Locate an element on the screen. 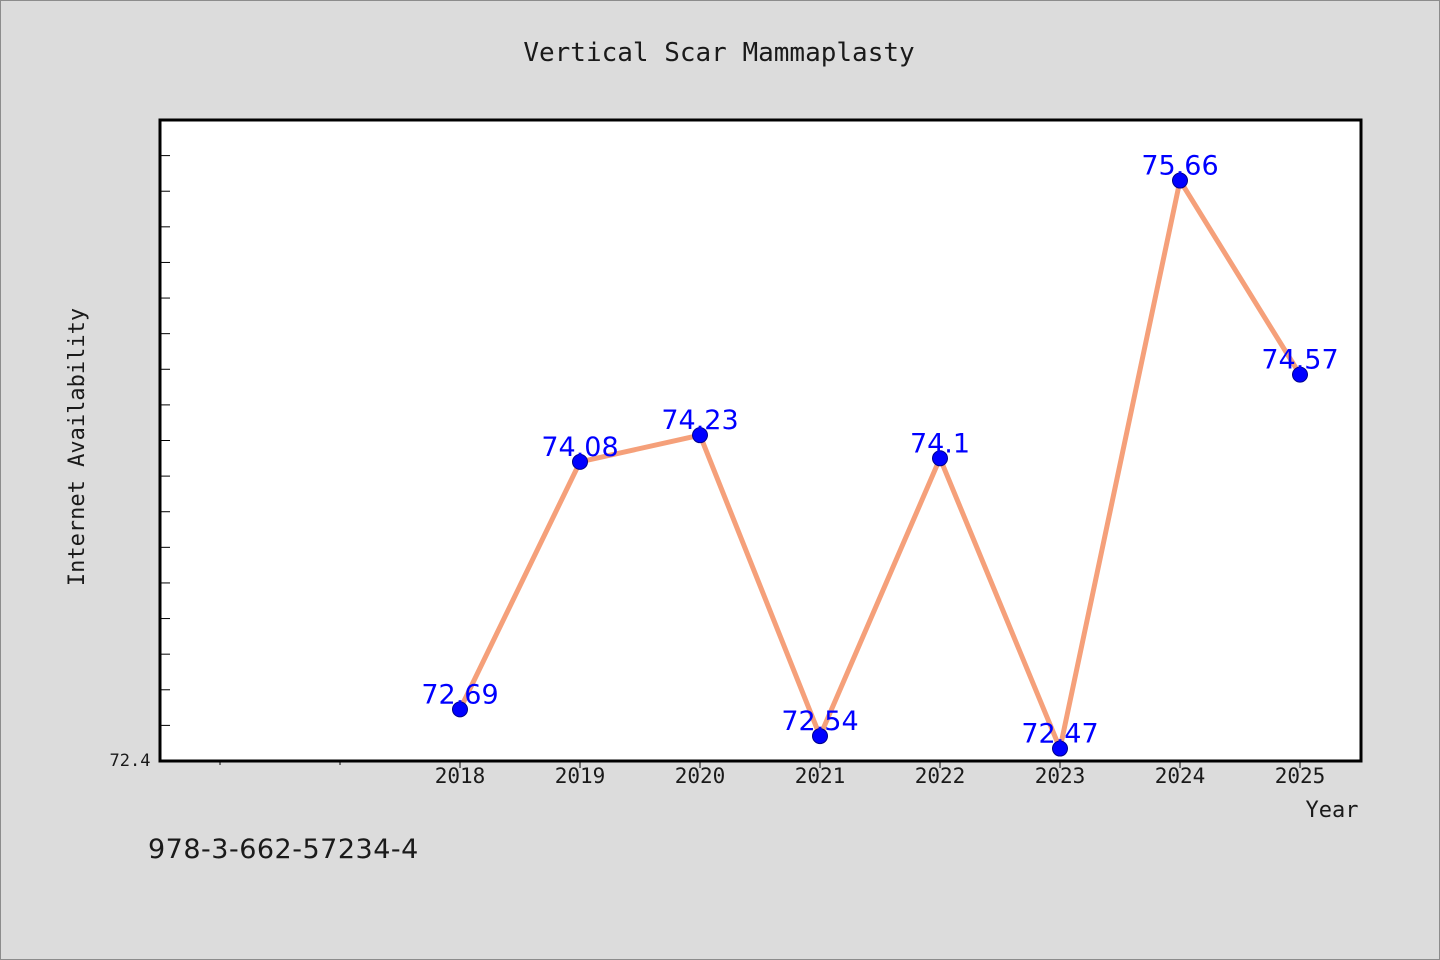 This screenshot has width=1440, height=960. y-axis-ticks is located at coordinates (165, 440).